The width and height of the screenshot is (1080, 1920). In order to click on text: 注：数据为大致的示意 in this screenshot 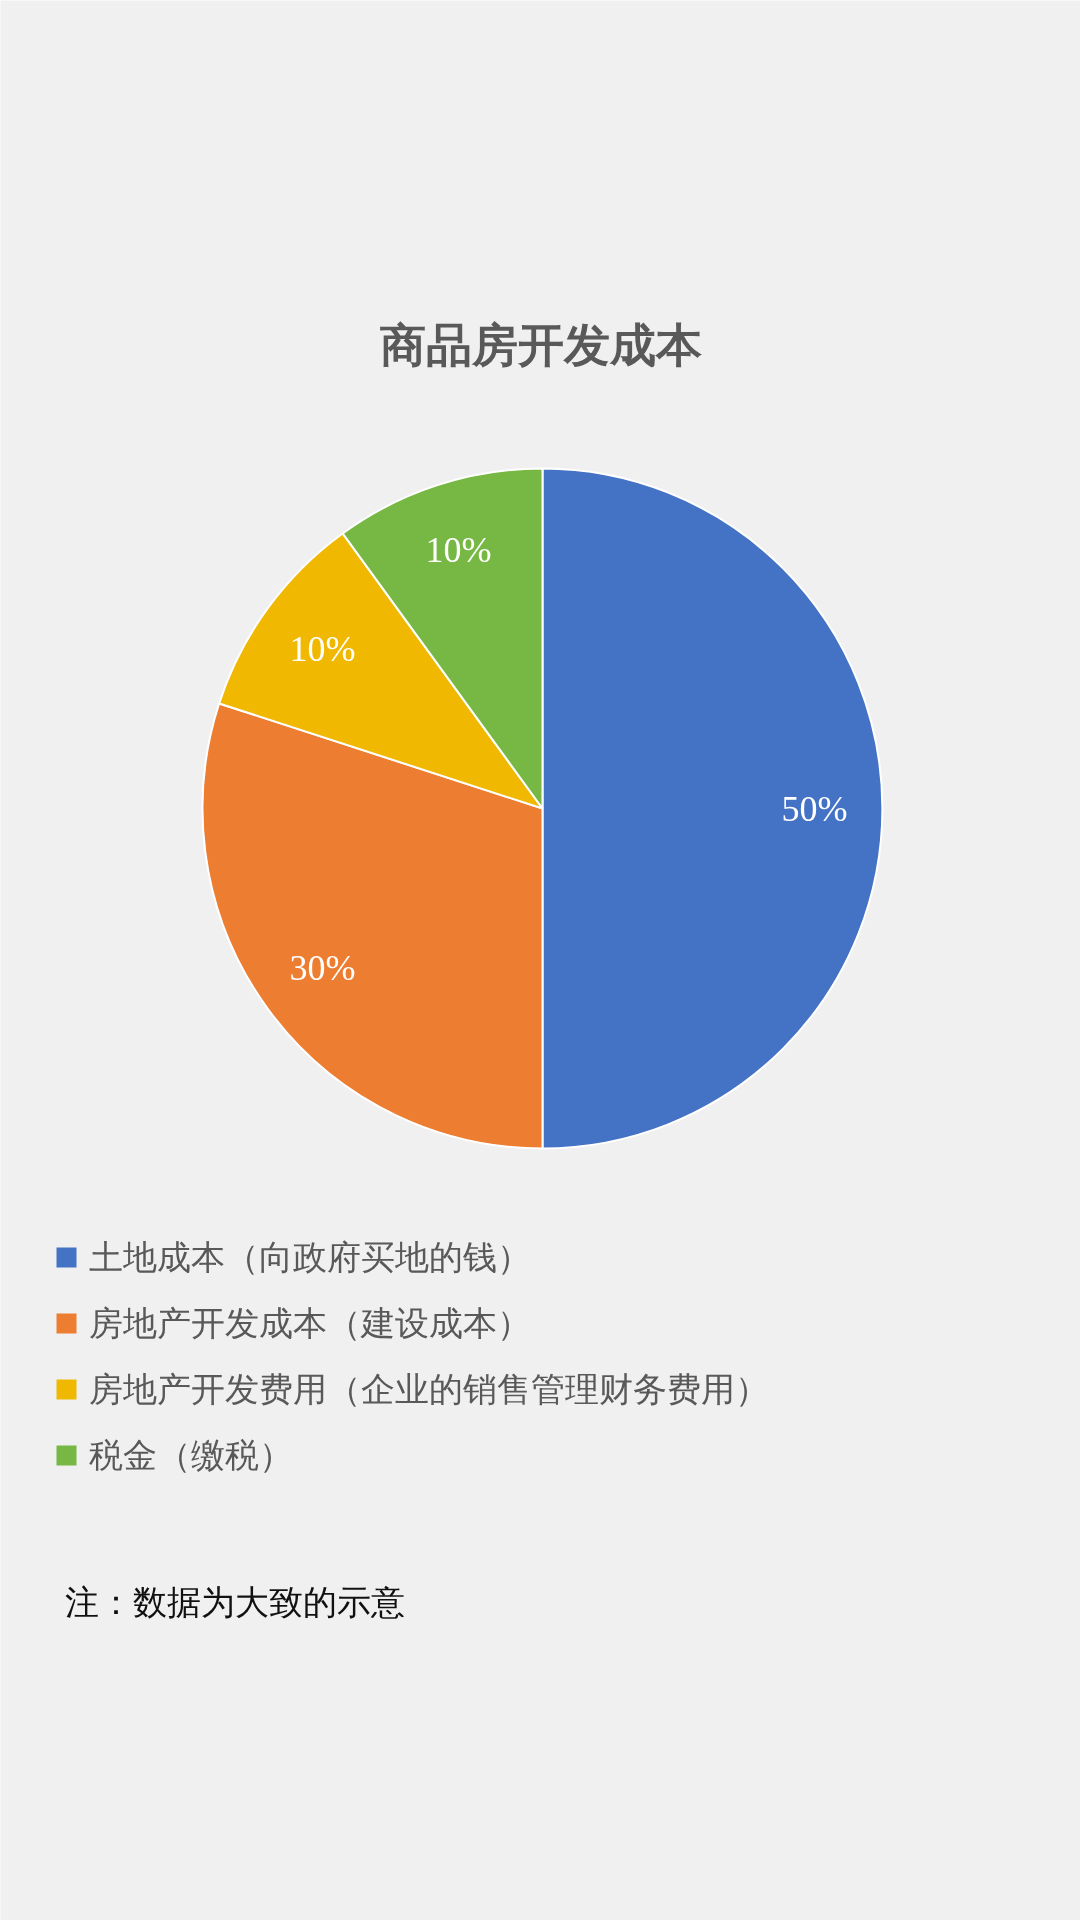, I will do `click(234, 1602)`.